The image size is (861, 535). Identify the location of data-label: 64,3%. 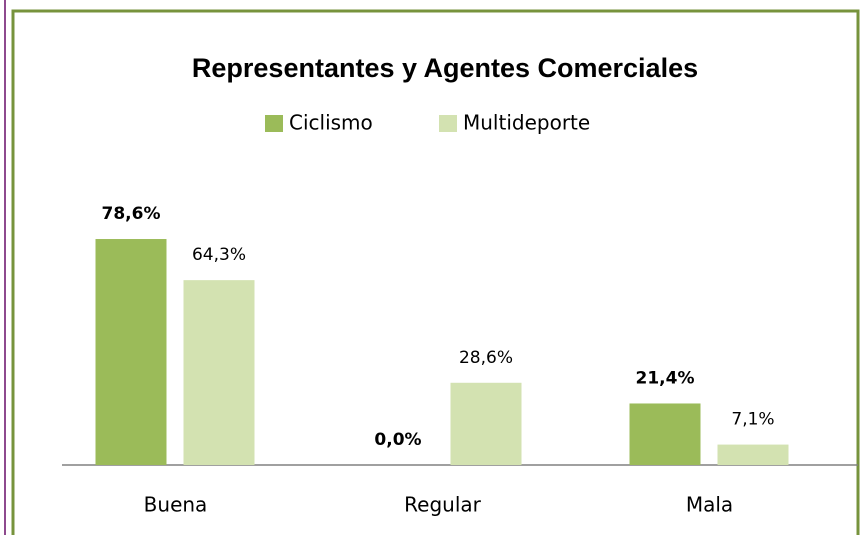
(219, 255).